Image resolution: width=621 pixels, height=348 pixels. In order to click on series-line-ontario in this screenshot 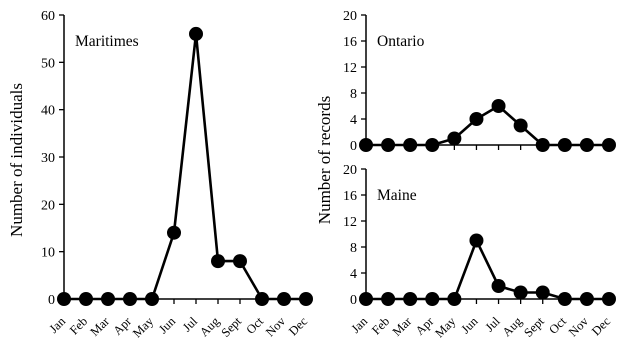, I will do `click(487, 125)`.